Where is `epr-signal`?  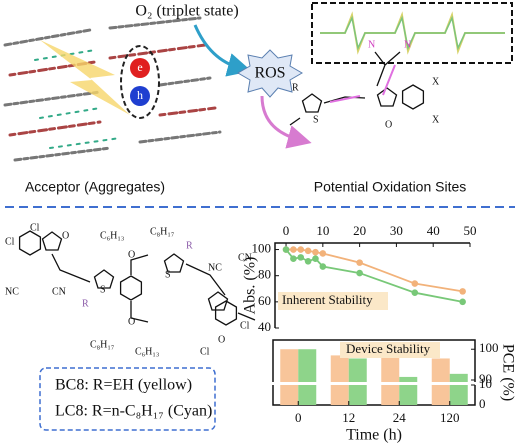 epr-signal is located at coordinates (412, 33).